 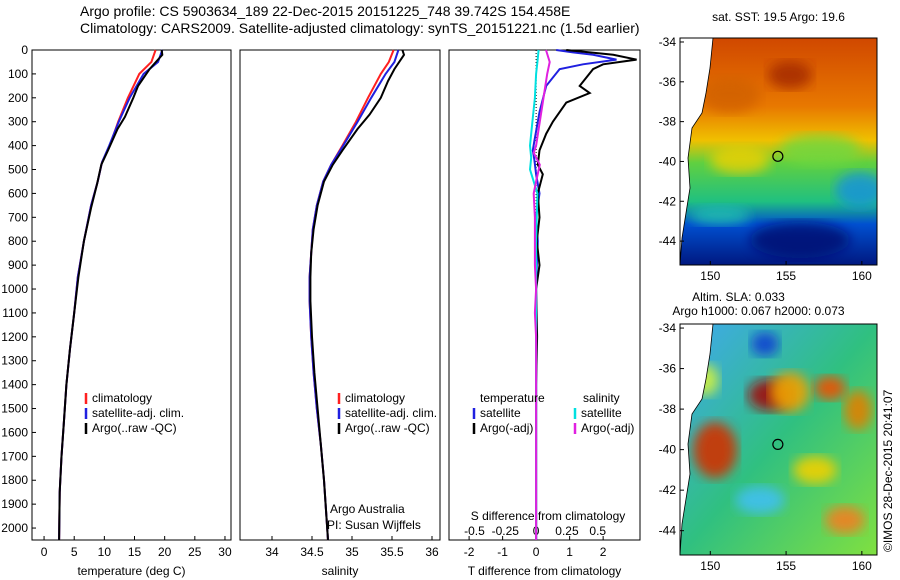 I want to click on depth-tick-label: 1700, so click(x=14, y=456).